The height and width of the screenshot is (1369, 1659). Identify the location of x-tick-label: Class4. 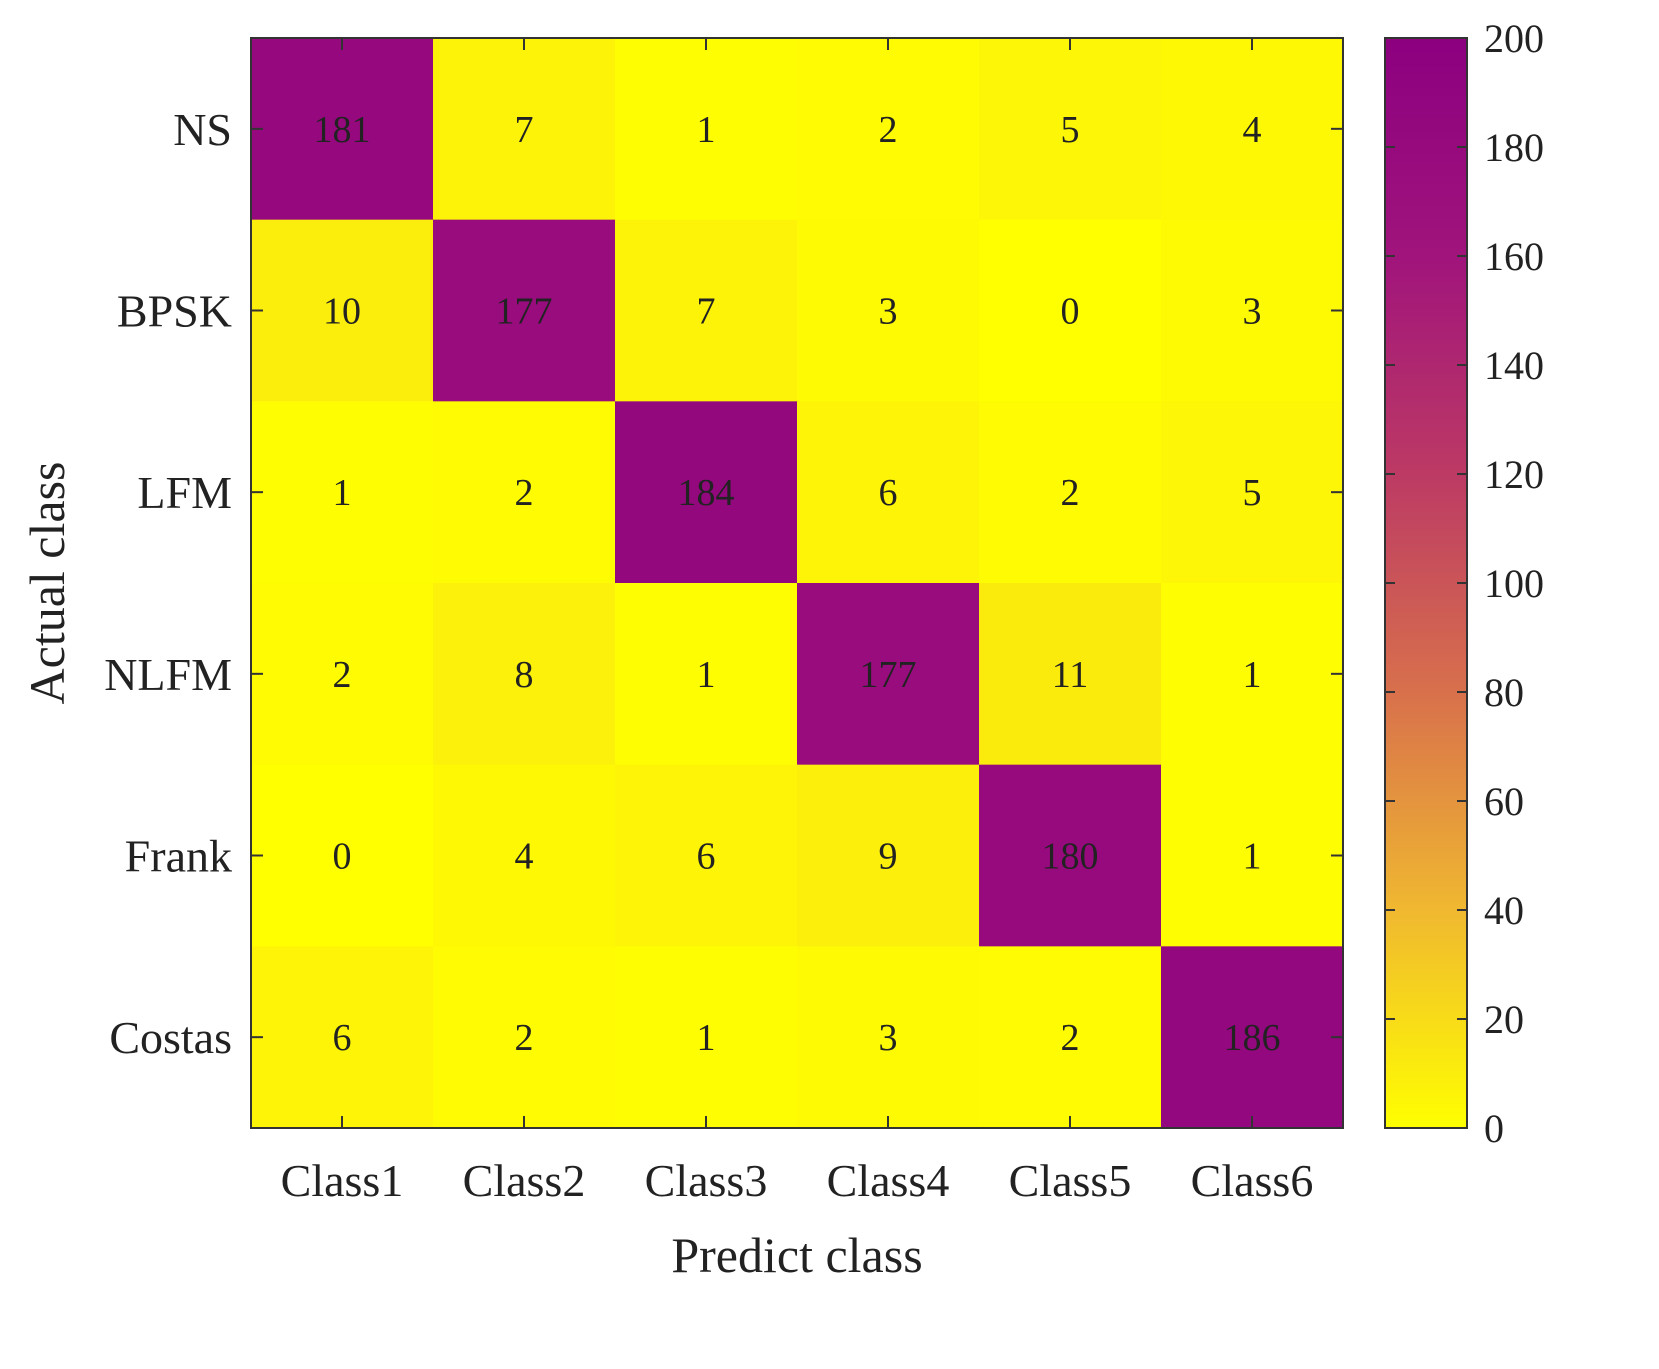
(888, 1180).